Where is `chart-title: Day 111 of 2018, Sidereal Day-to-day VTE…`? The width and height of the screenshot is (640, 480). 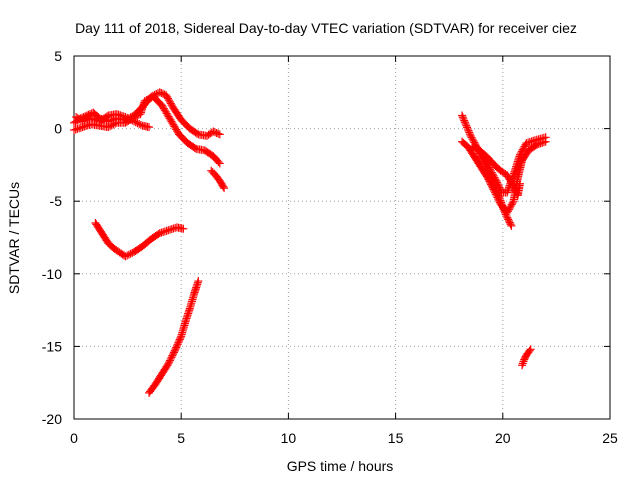
chart-title: Day 111 of 2018, Sidereal Day-to-day VTE… is located at coordinates (326, 28).